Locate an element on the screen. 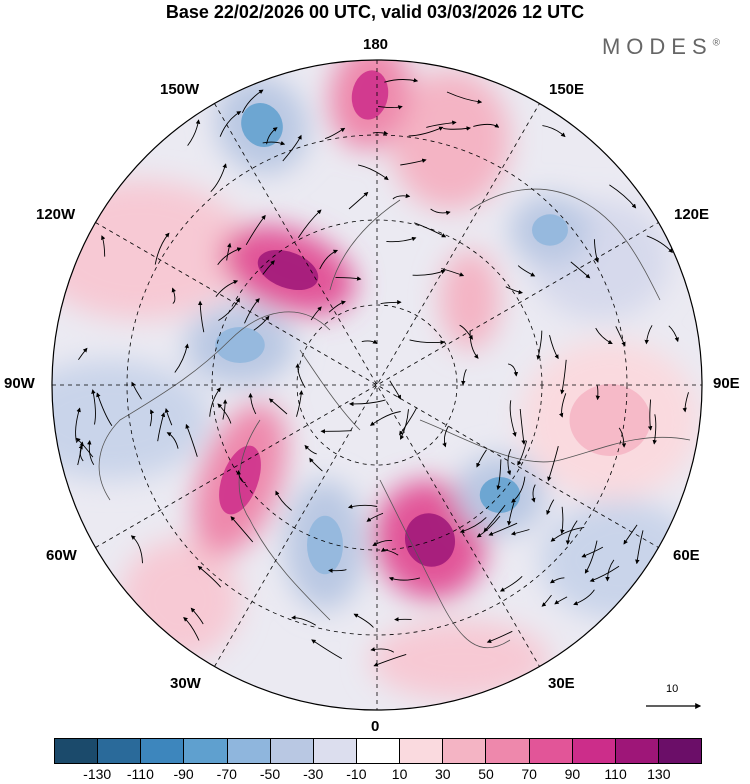 This screenshot has height=784, width=750. lon-label-150e: 150E is located at coordinates (566, 89).